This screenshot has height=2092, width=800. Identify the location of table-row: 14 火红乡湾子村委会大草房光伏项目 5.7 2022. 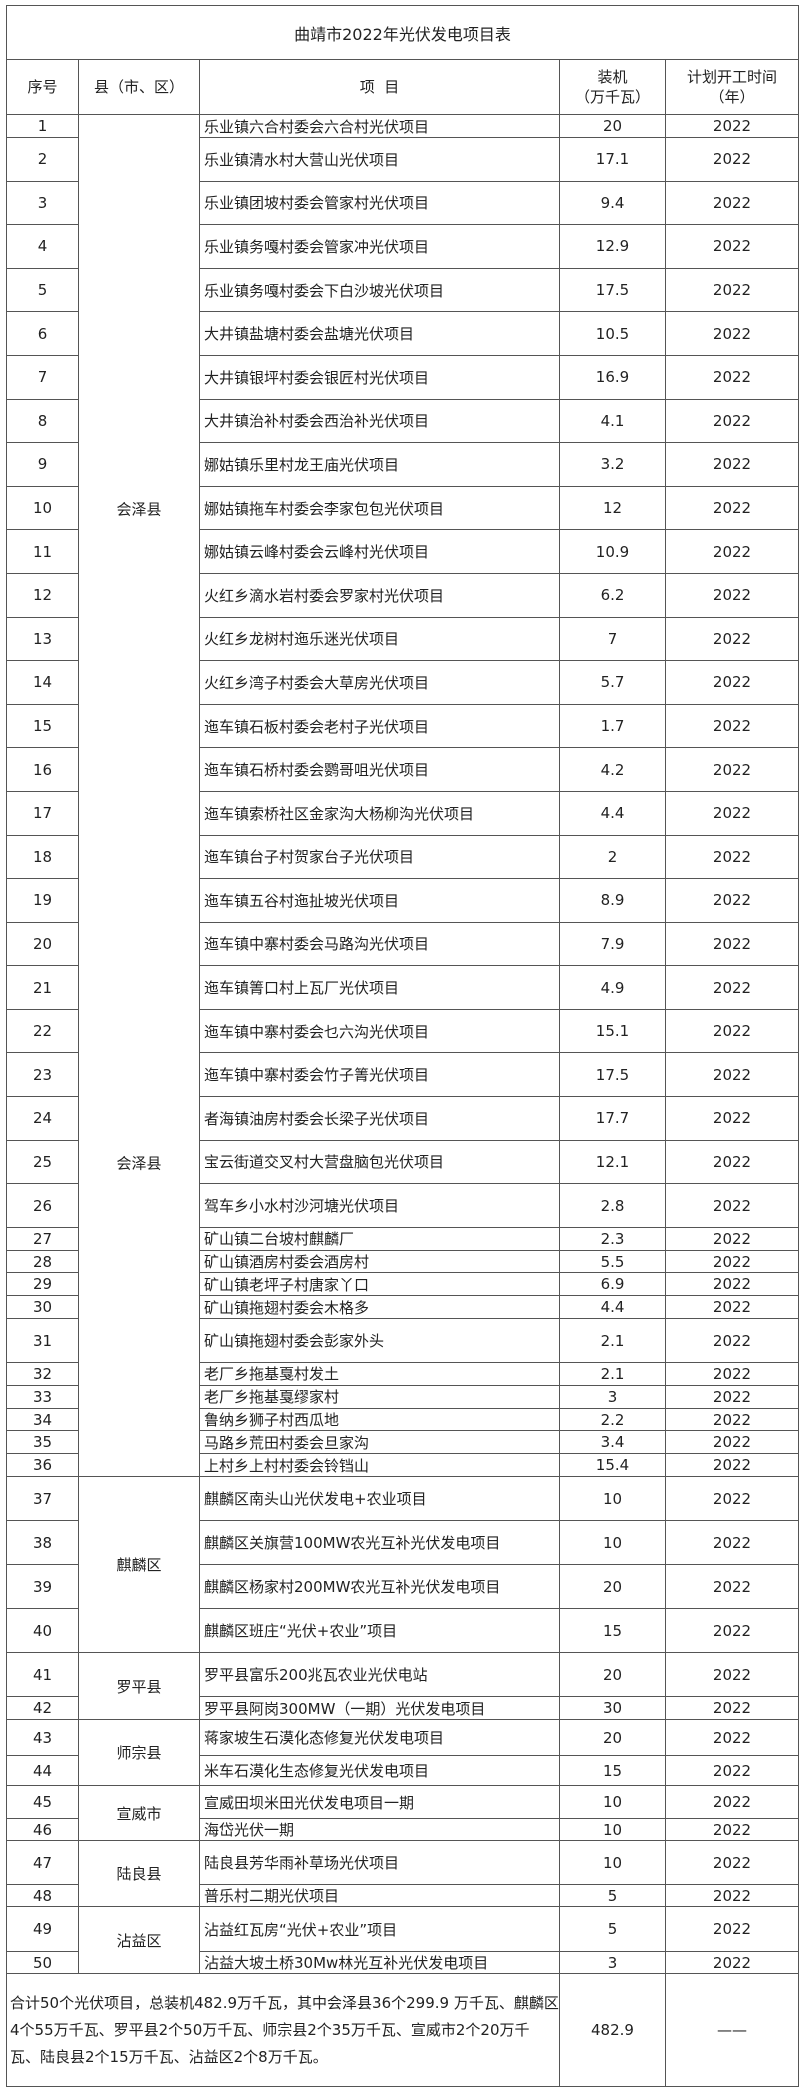
(402, 682).